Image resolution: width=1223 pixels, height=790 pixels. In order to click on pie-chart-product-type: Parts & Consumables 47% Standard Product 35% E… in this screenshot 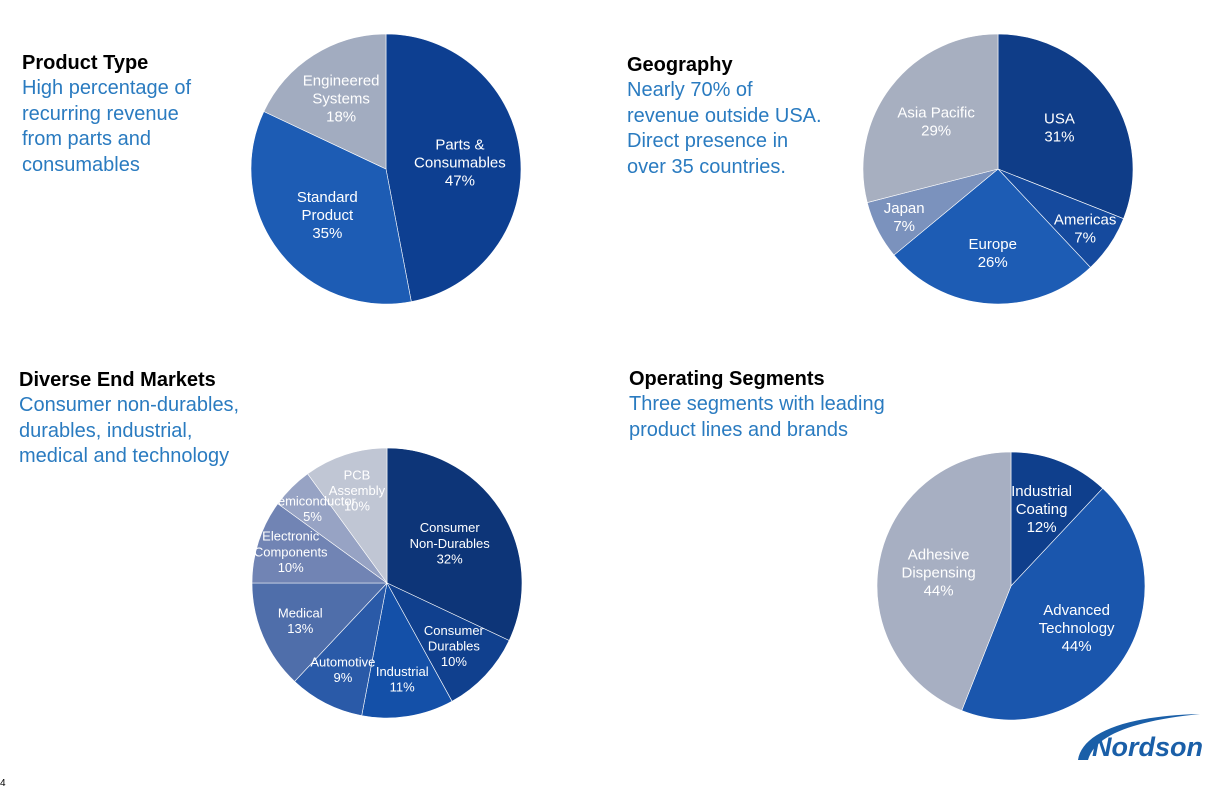, I will do `click(386, 169)`.